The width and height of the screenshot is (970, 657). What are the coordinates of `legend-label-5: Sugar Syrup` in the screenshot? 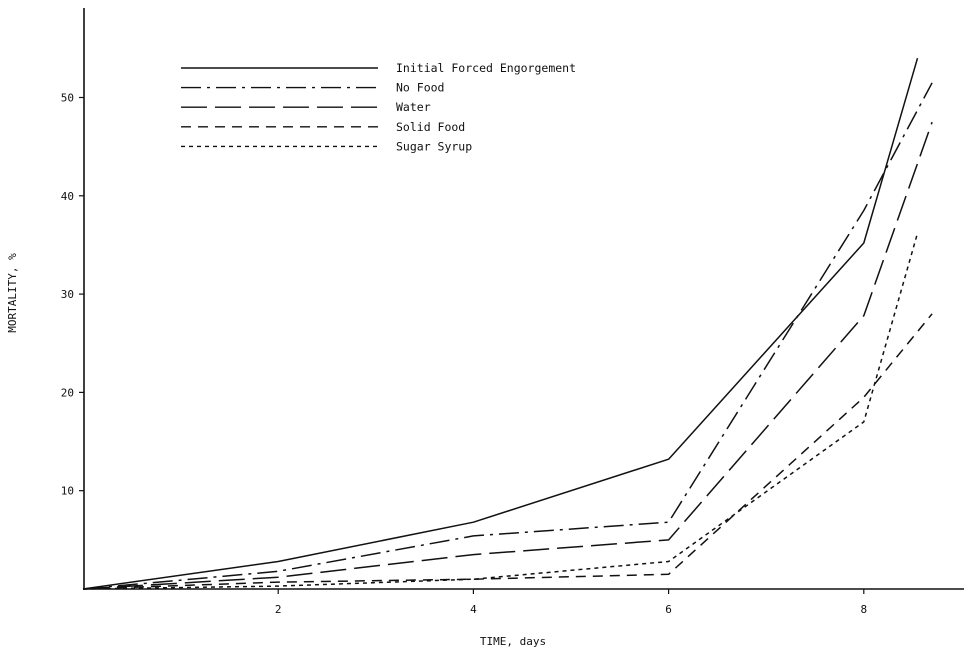 It's located at (434, 146).